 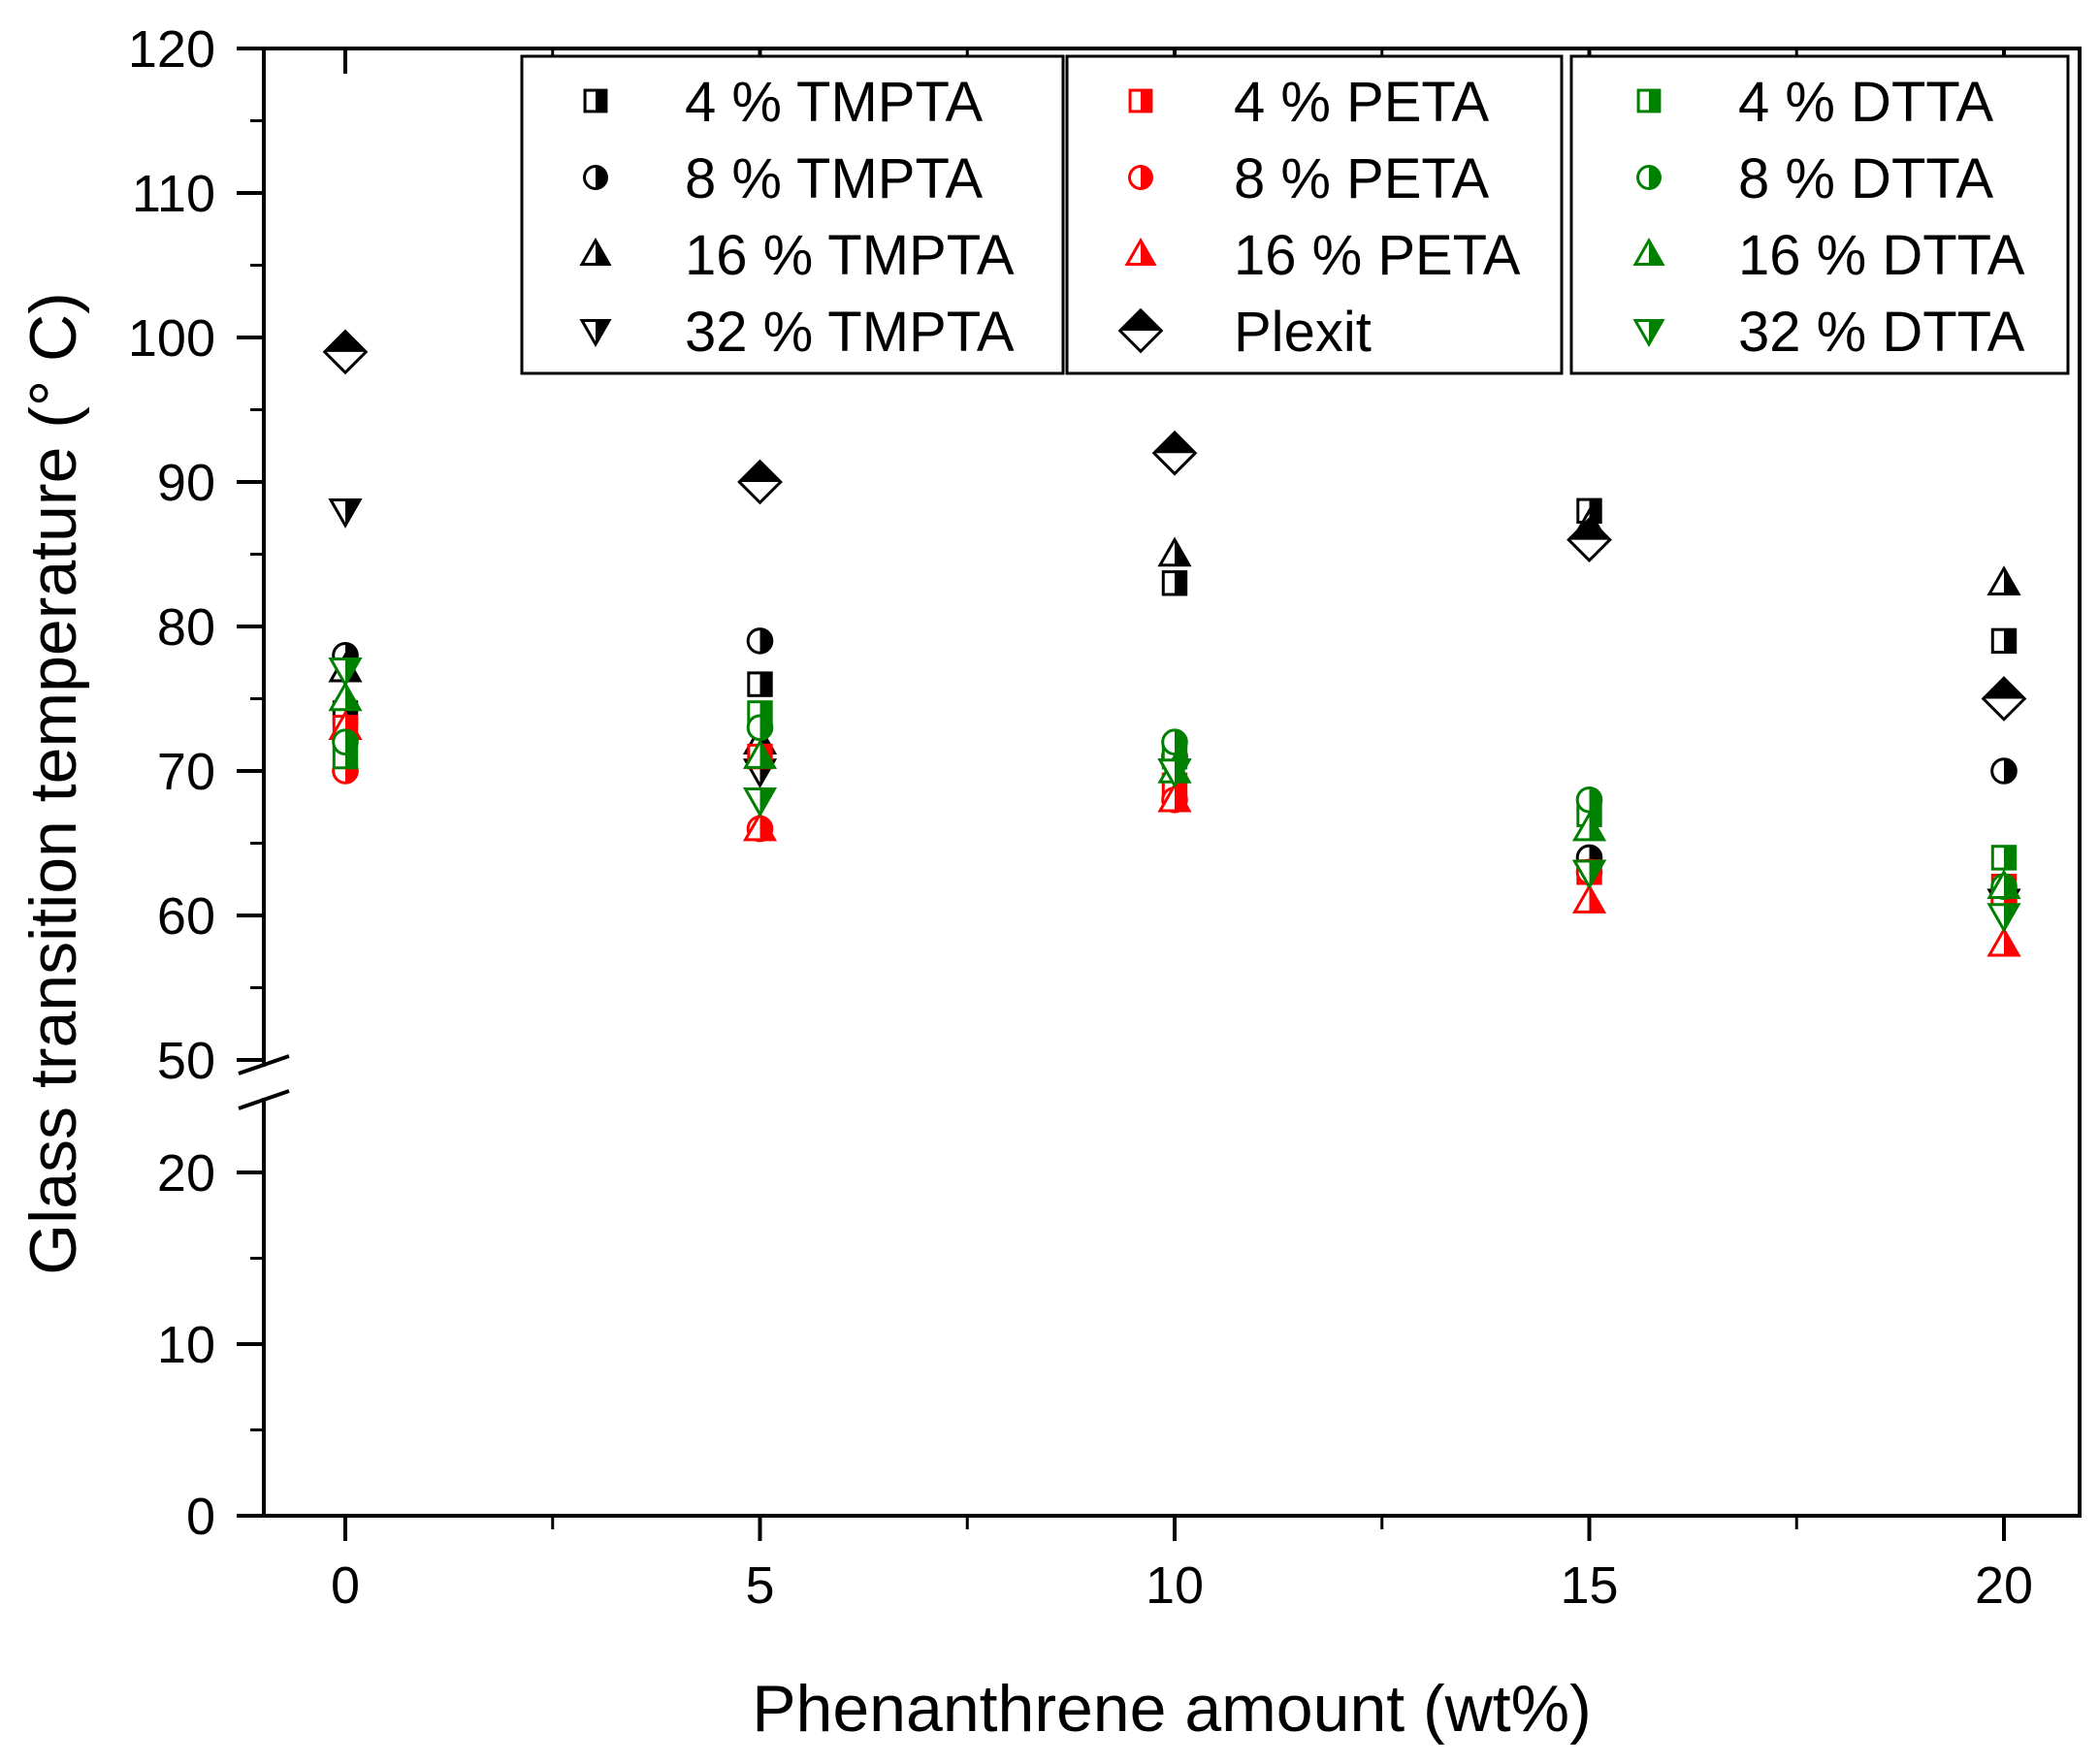 What do you see at coordinates (186, 1173) in the screenshot?
I see `y-tick-label: 20` at bounding box center [186, 1173].